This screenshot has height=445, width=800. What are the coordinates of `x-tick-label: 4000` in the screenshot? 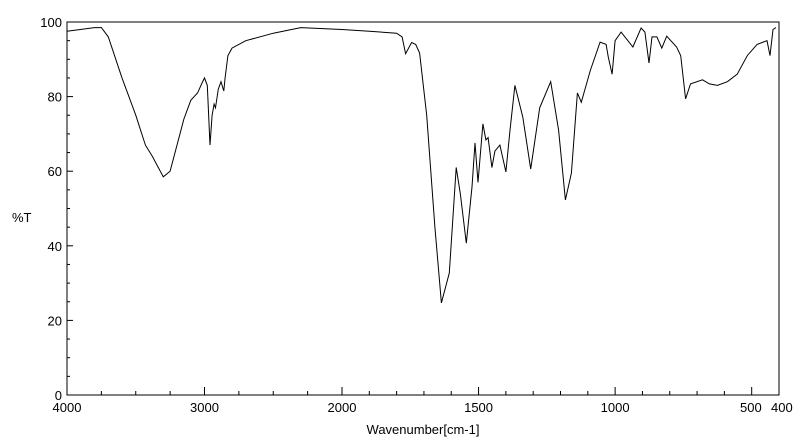 It's located at (67, 407).